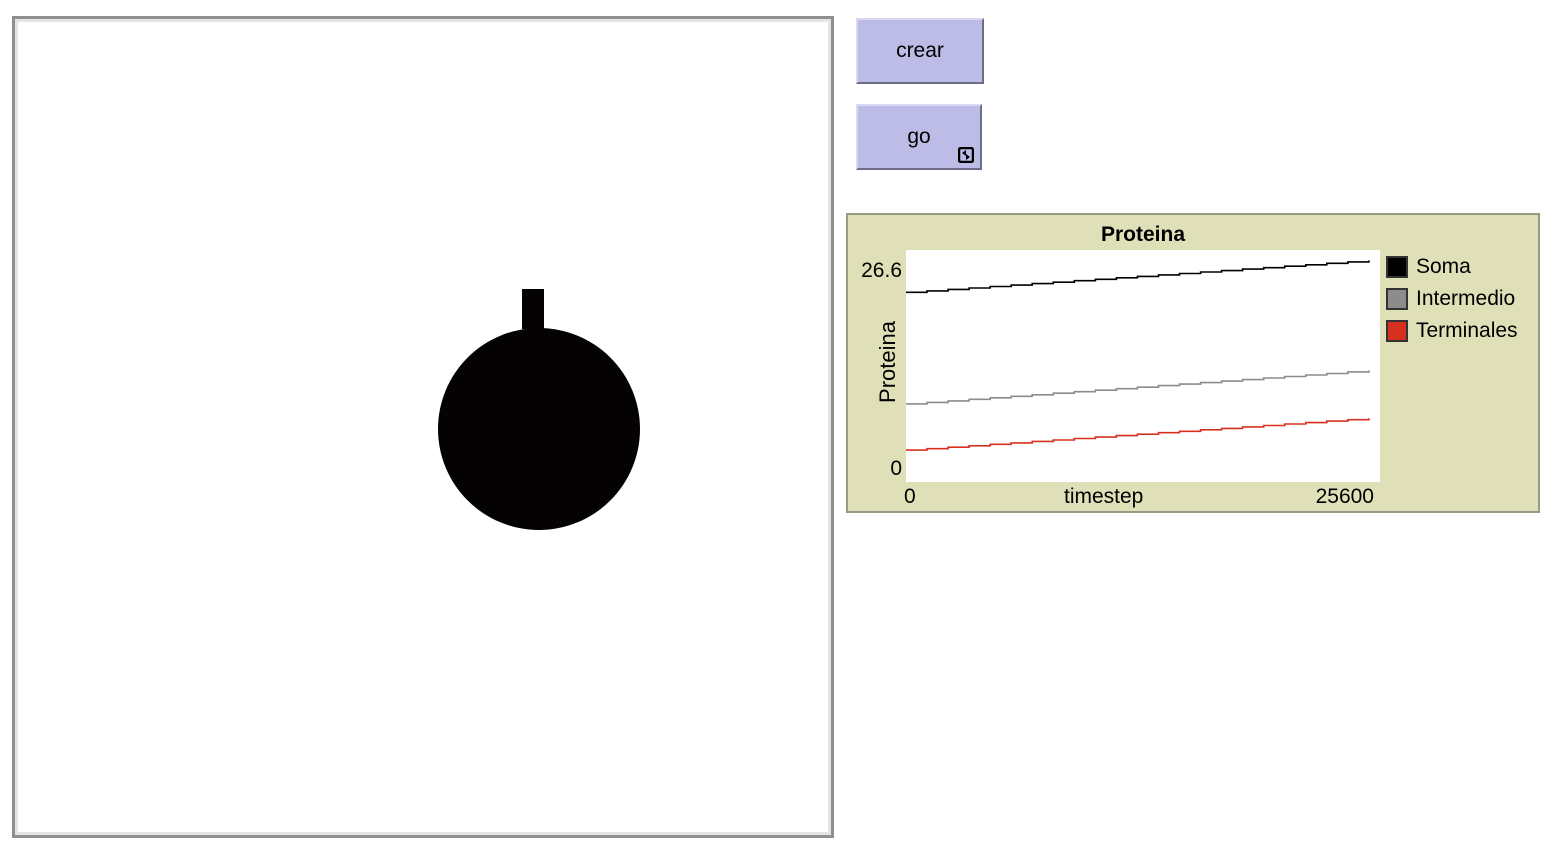  I want to click on legend-item-intermedio: Intermedio, so click(1452, 299).